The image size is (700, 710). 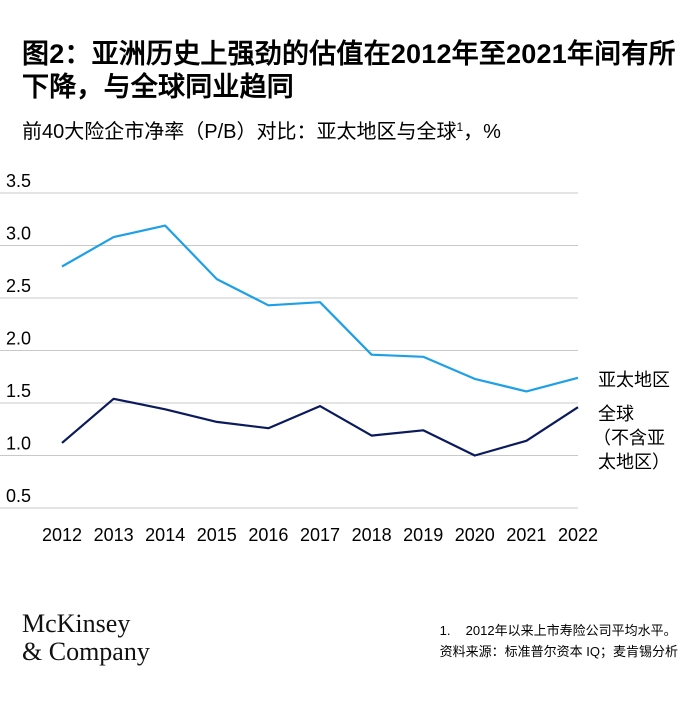 What do you see at coordinates (349, 70) in the screenshot?
I see `chart-title: 图2：亚洲历史上强劲的估值在2012年至2021年间有所下降，与全球同业趋同` at bounding box center [349, 70].